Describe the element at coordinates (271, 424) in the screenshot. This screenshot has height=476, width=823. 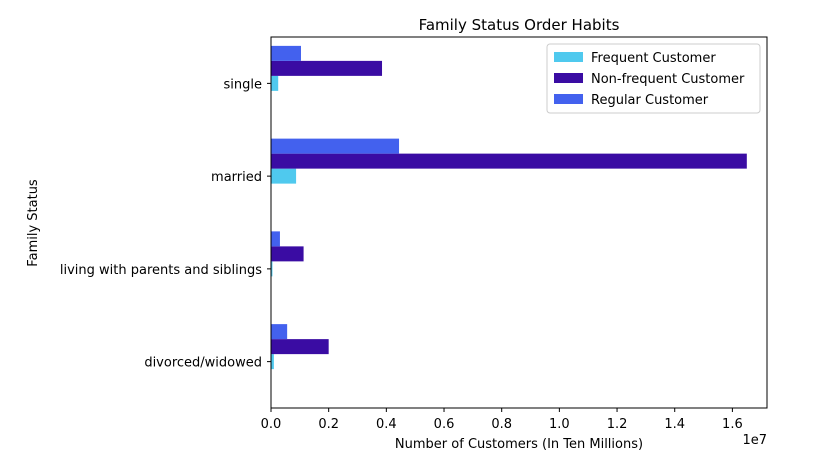
I see `x-tick-label: 0.0` at that location.